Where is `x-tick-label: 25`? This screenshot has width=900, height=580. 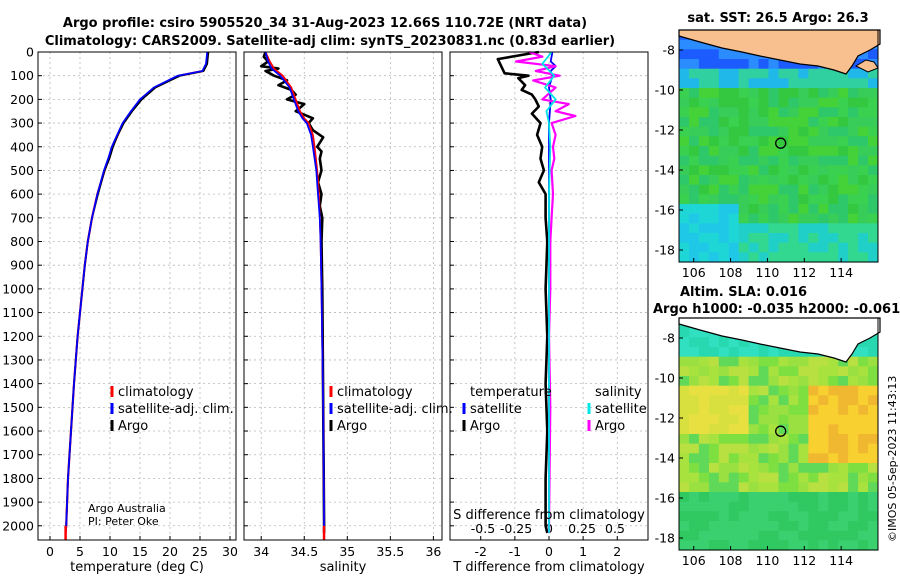
x-tick-label: 25 is located at coordinates (200, 551).